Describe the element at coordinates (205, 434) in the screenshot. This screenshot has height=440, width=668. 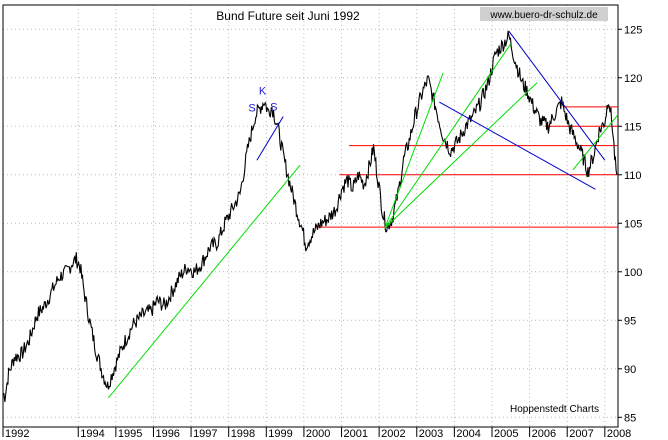
I see `x-tick-label: 1997` at that location.